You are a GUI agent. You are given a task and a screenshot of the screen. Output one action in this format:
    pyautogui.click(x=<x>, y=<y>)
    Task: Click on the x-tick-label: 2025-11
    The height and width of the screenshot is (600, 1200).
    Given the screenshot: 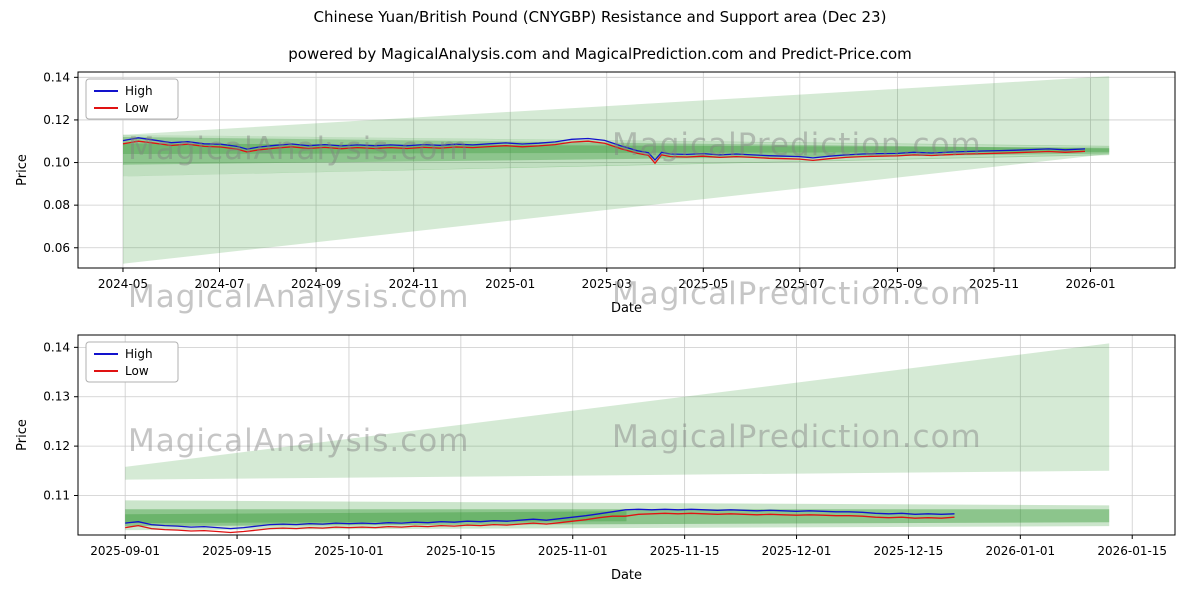 What is the action you would take?
    pyautogui.click(x=994, y=284)
    